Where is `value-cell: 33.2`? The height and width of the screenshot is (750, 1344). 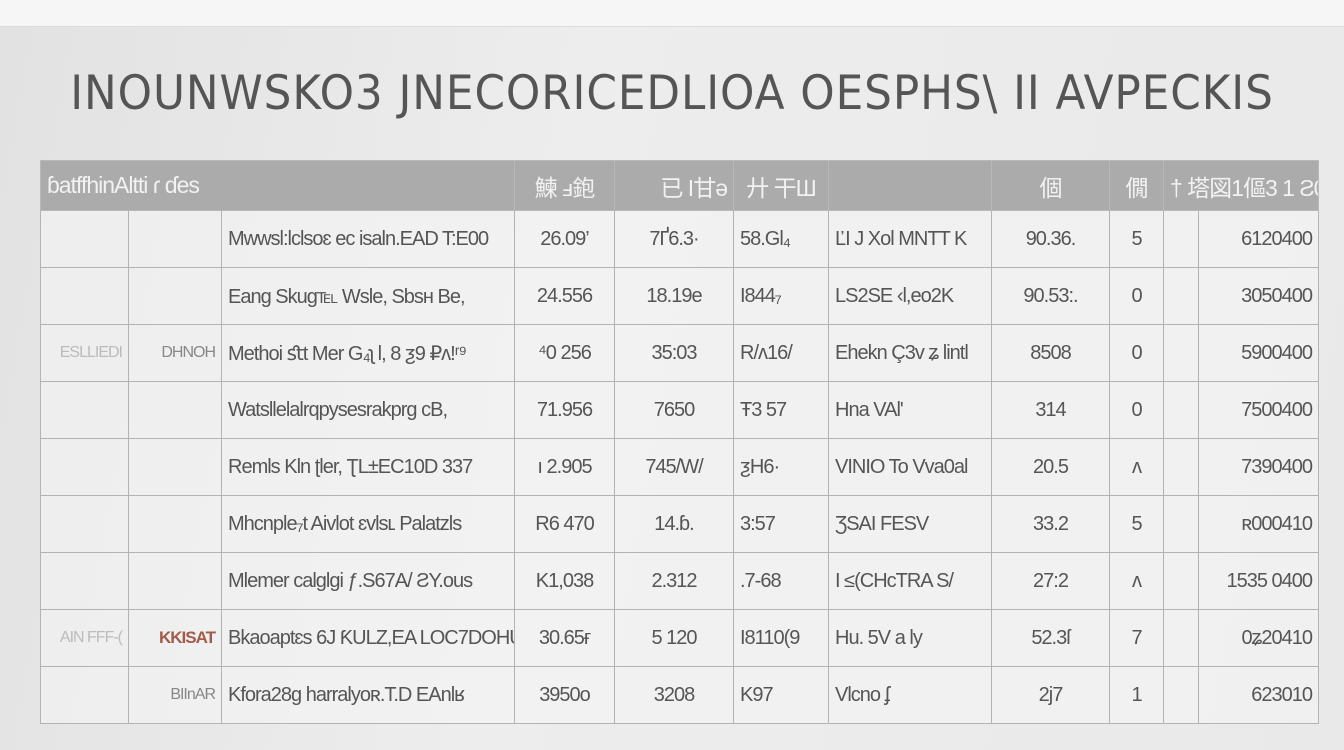
value-cell: 33.2 is located at coordinates (1050, 524).